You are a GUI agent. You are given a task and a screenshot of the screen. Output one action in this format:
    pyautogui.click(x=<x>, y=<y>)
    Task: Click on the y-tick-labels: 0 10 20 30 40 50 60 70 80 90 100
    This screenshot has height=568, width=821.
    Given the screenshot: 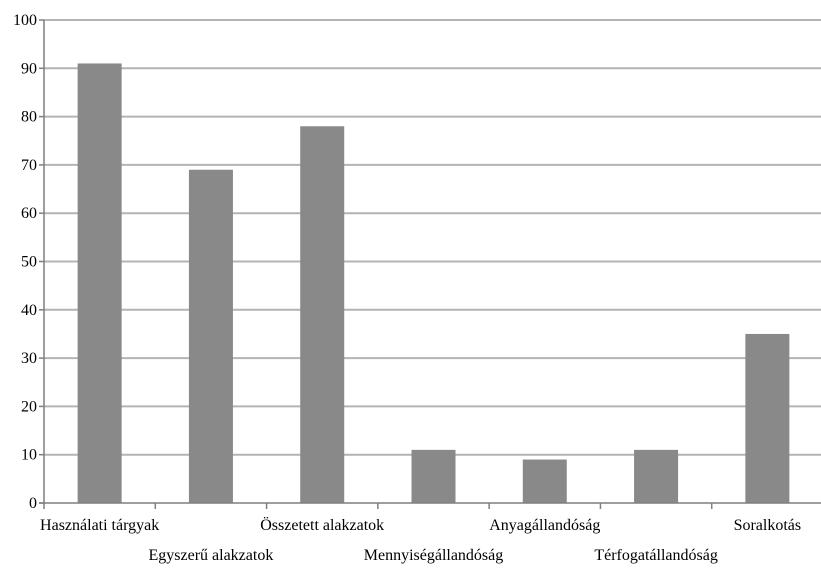 What is the action you would take?
    pyautogui.click(x=25, y=262)
    